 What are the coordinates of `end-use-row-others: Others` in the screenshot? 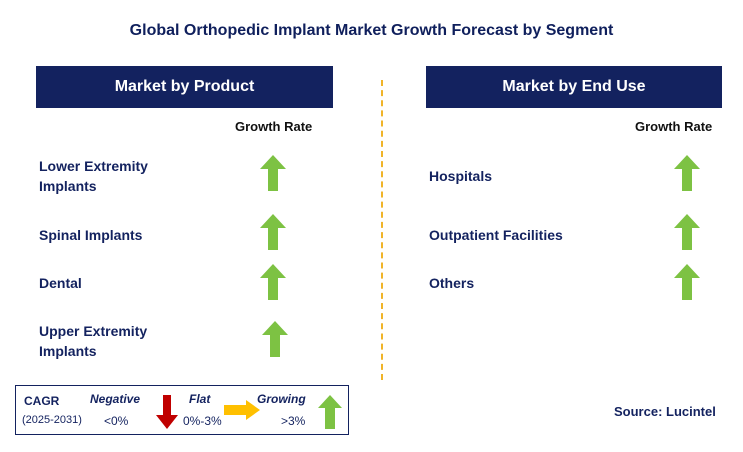 It's located at (451, 283).